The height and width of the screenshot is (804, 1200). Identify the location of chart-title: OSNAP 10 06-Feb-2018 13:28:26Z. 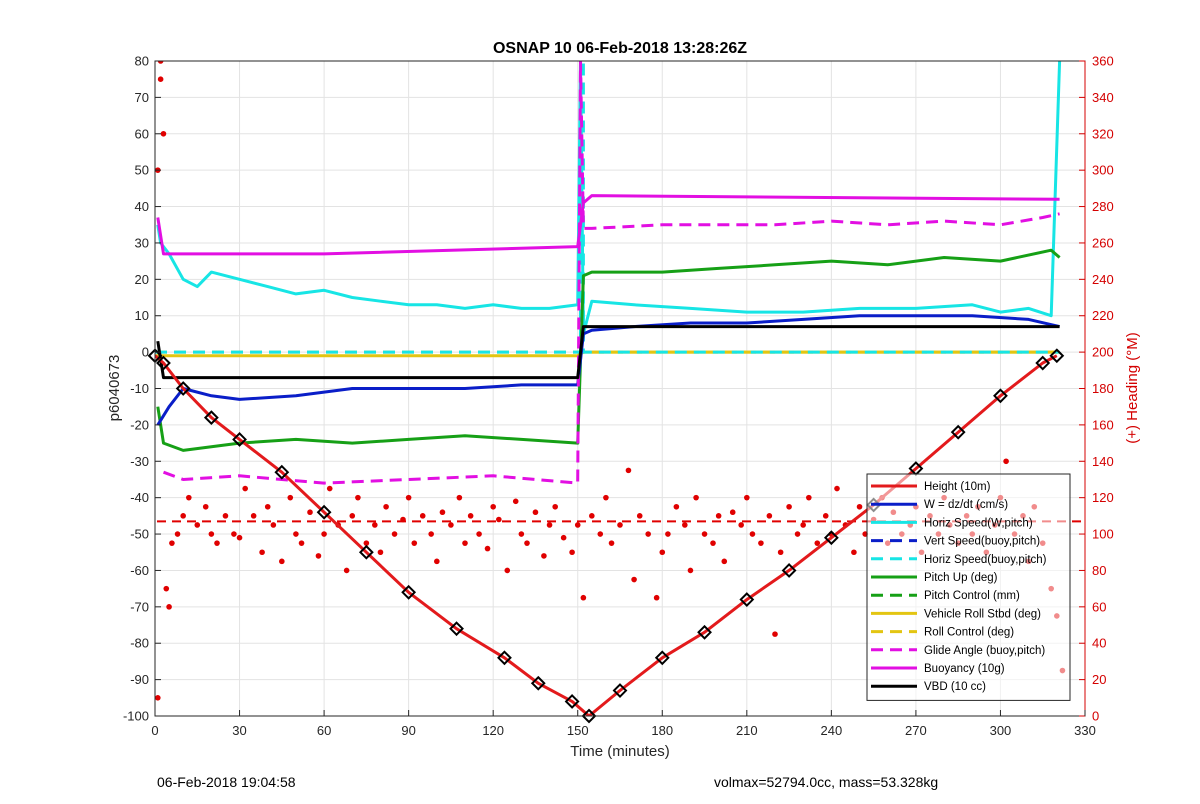
(620, 48).